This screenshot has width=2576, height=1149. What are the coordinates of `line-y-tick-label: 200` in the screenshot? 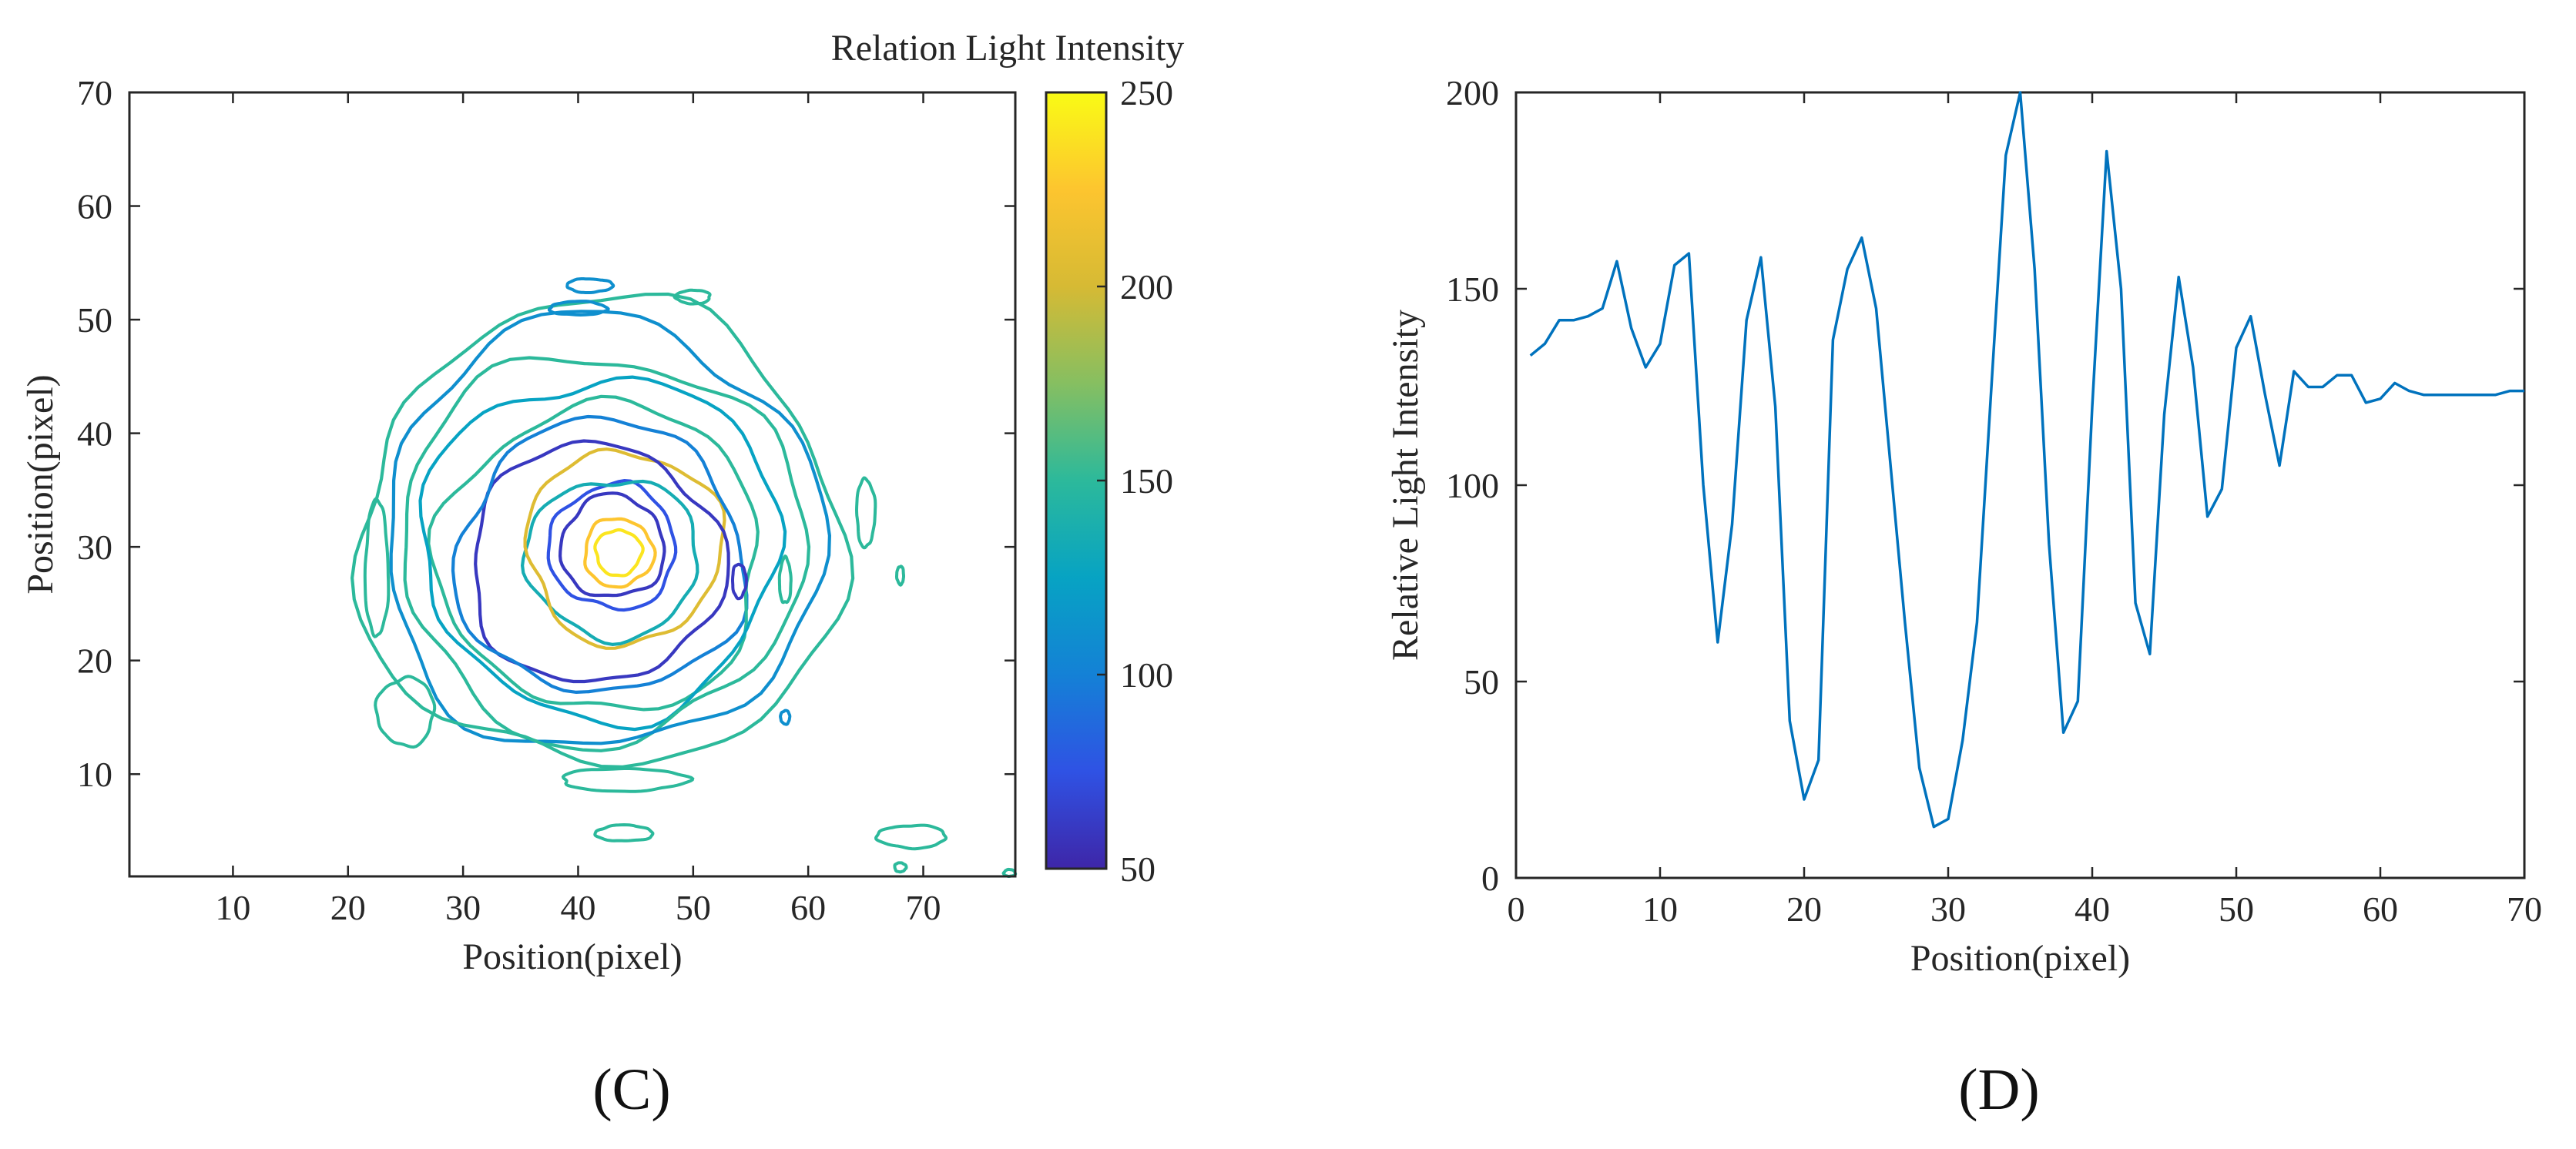 It's located at (1472, 92).